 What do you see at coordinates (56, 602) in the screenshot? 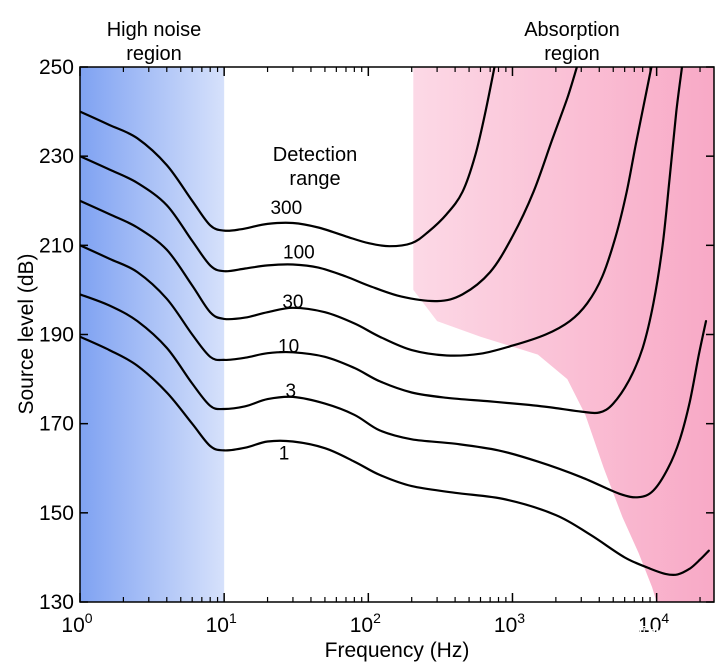
I see `y-tick-label-130: 130` at bounding box center [56, 602].